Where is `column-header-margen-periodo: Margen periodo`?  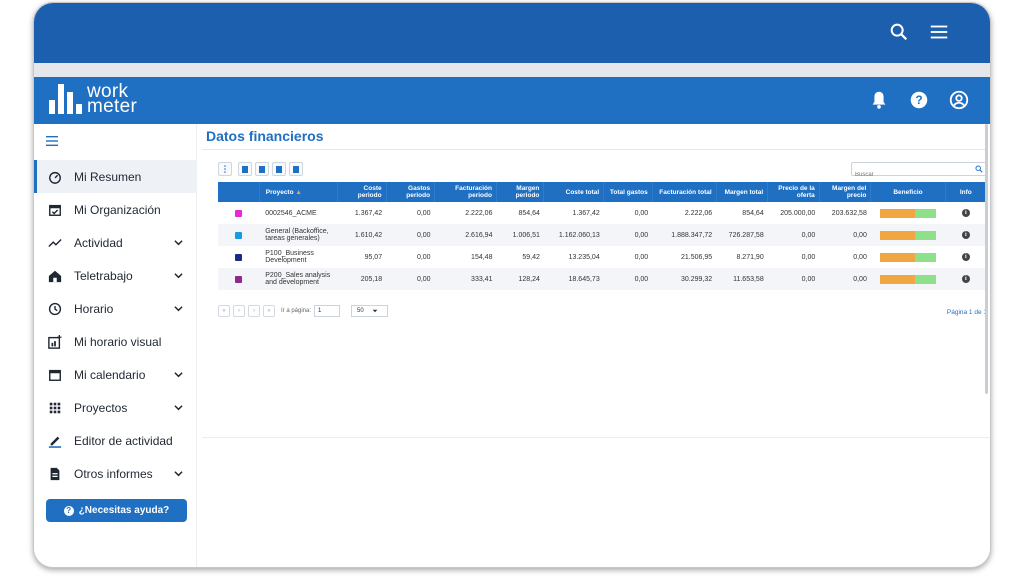
column-header-margen-periodo: Margen periodo is located at coordinates (520, 192).